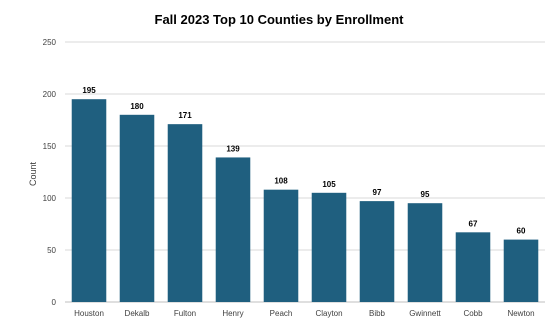 This screenshot has width=558, height=320. I want to click on x-tick-label: Fulton, so click(185, 313).